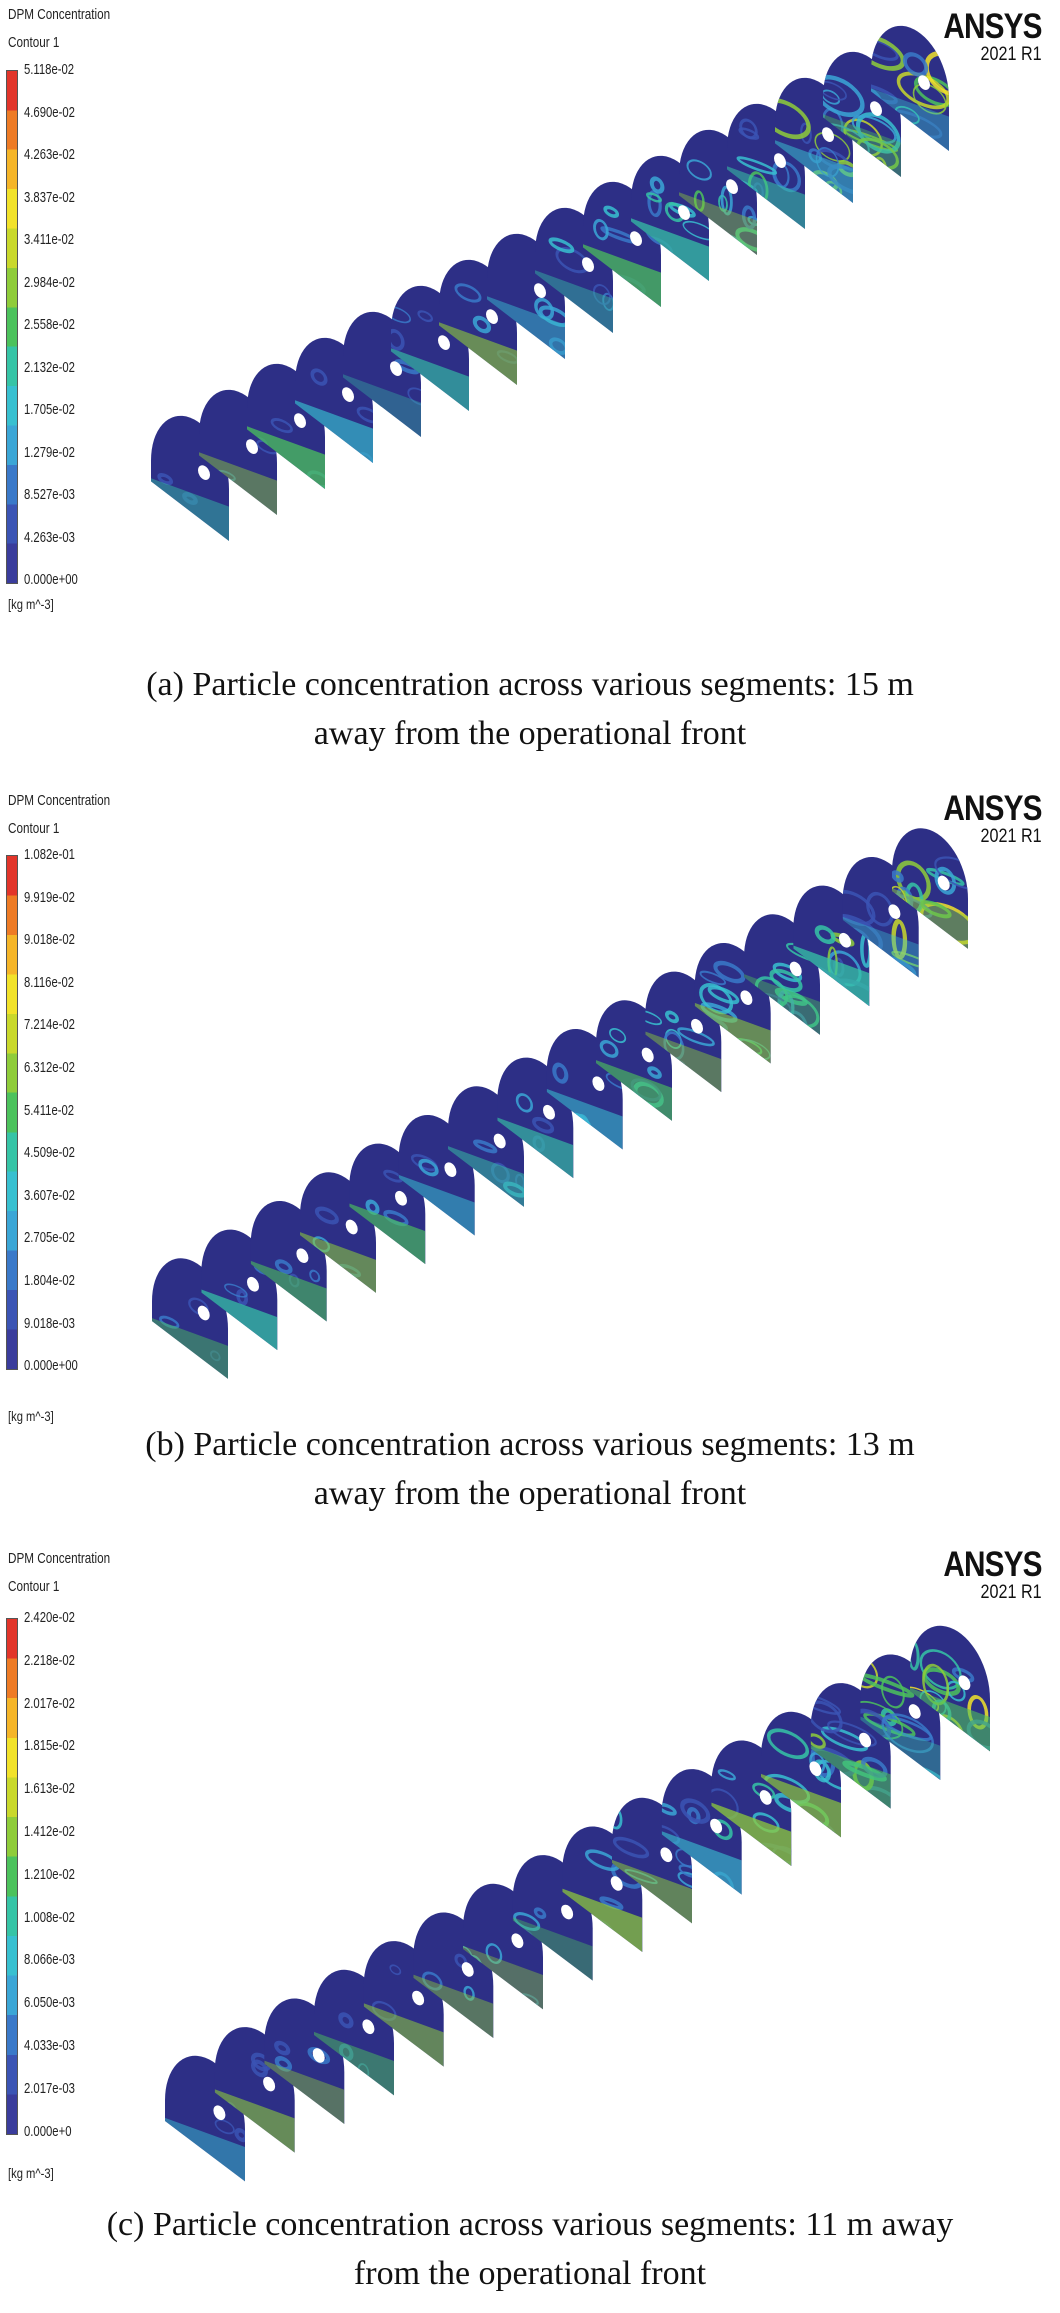 The image size is (1060, 2313). What do you see at coordinates (49, 855) in the screenshot?
I see `legend-tick-label: 1.082e-01` at bounding box center [49, 855].